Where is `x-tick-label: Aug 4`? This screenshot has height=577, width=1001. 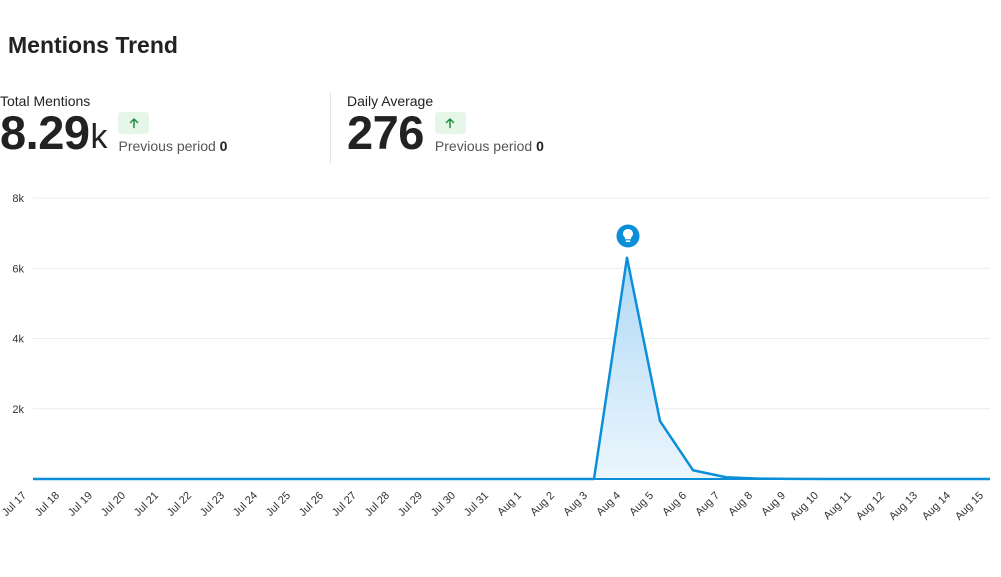
x-tick-label: Aug 4 is located at coordinates (608, 504).